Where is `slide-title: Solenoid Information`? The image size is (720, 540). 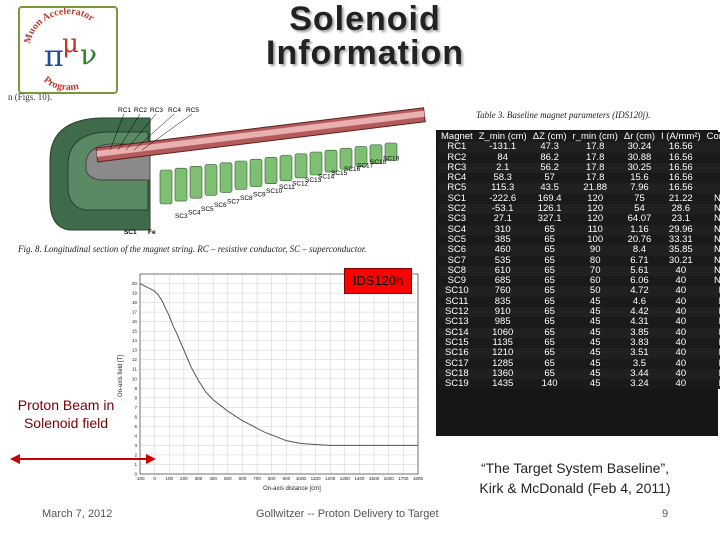 slide-title: Solenoid Information is located at coordinates (365, 36).